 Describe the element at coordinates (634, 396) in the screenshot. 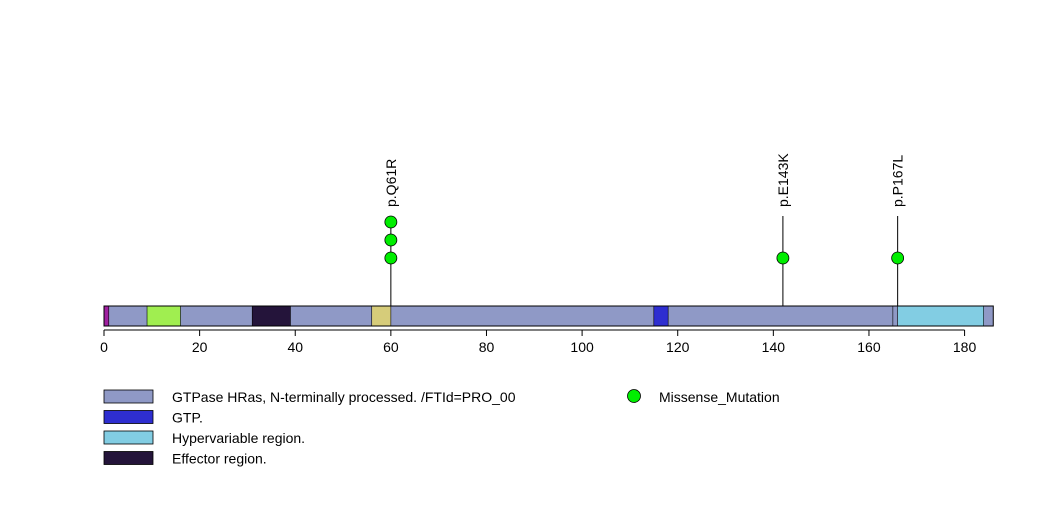

I see `legend-mutation-dot` at that location.